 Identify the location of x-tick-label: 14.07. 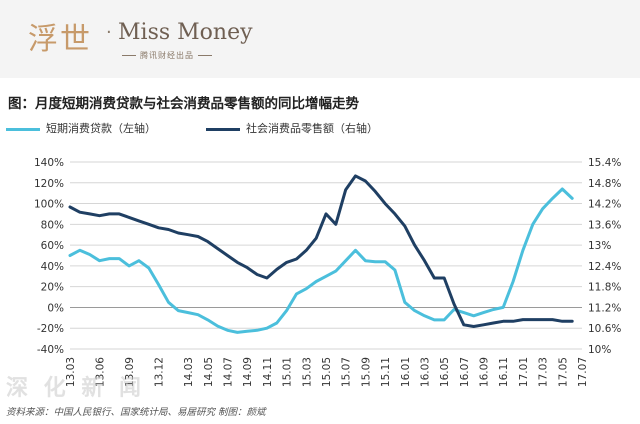
(229, 372).